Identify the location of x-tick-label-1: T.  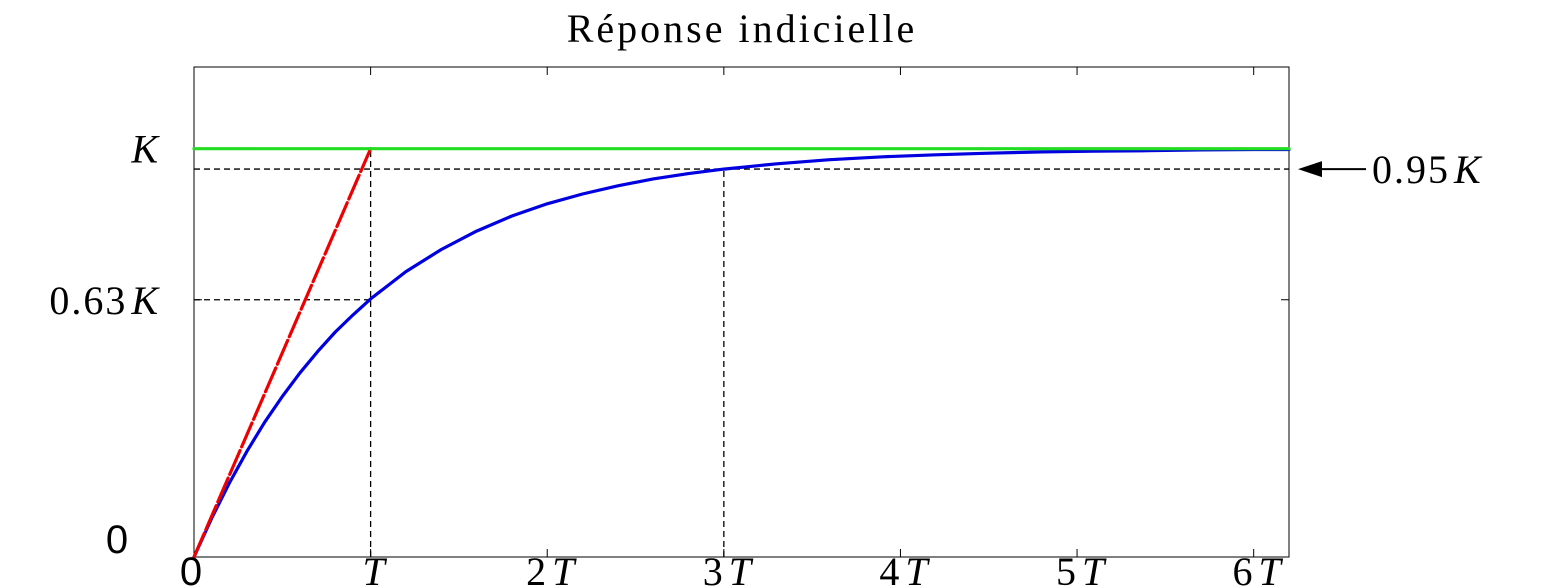
(374, 568).